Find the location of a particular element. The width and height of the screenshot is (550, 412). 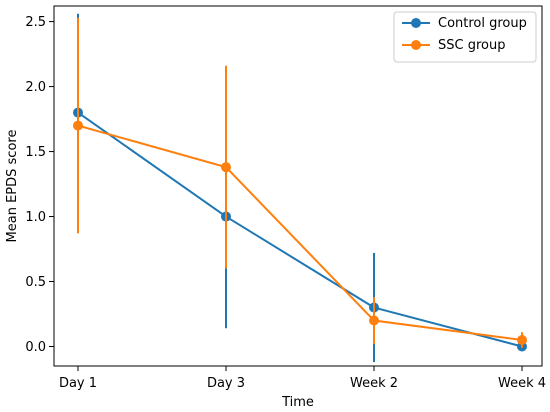

y-tick-label-2: 1.0 is located at coordinates (35, 217).